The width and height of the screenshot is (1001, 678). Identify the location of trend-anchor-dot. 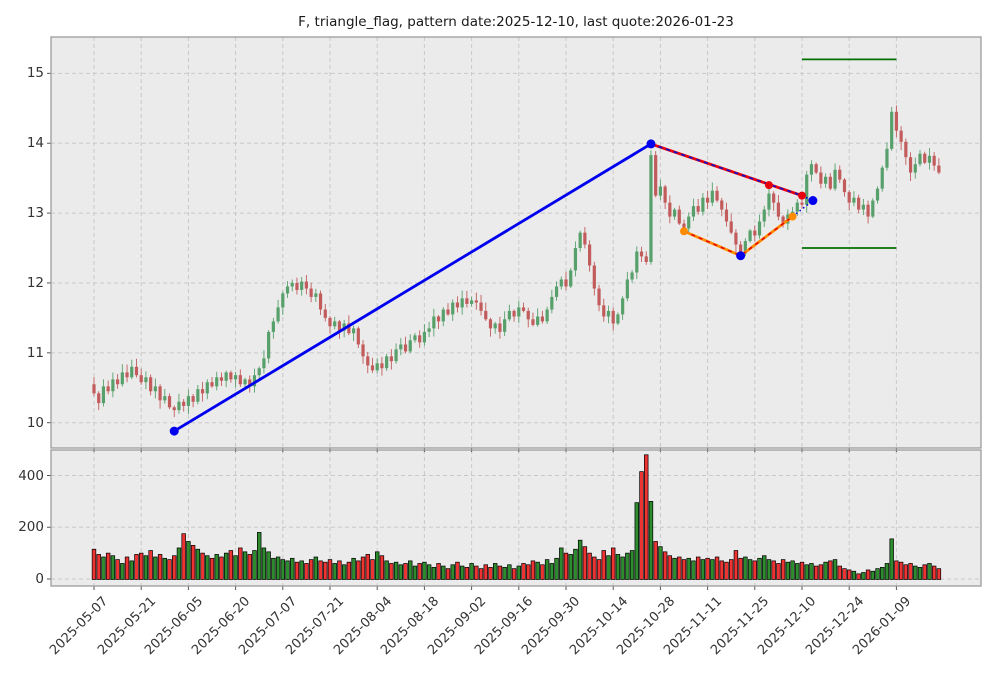
(651, 144).